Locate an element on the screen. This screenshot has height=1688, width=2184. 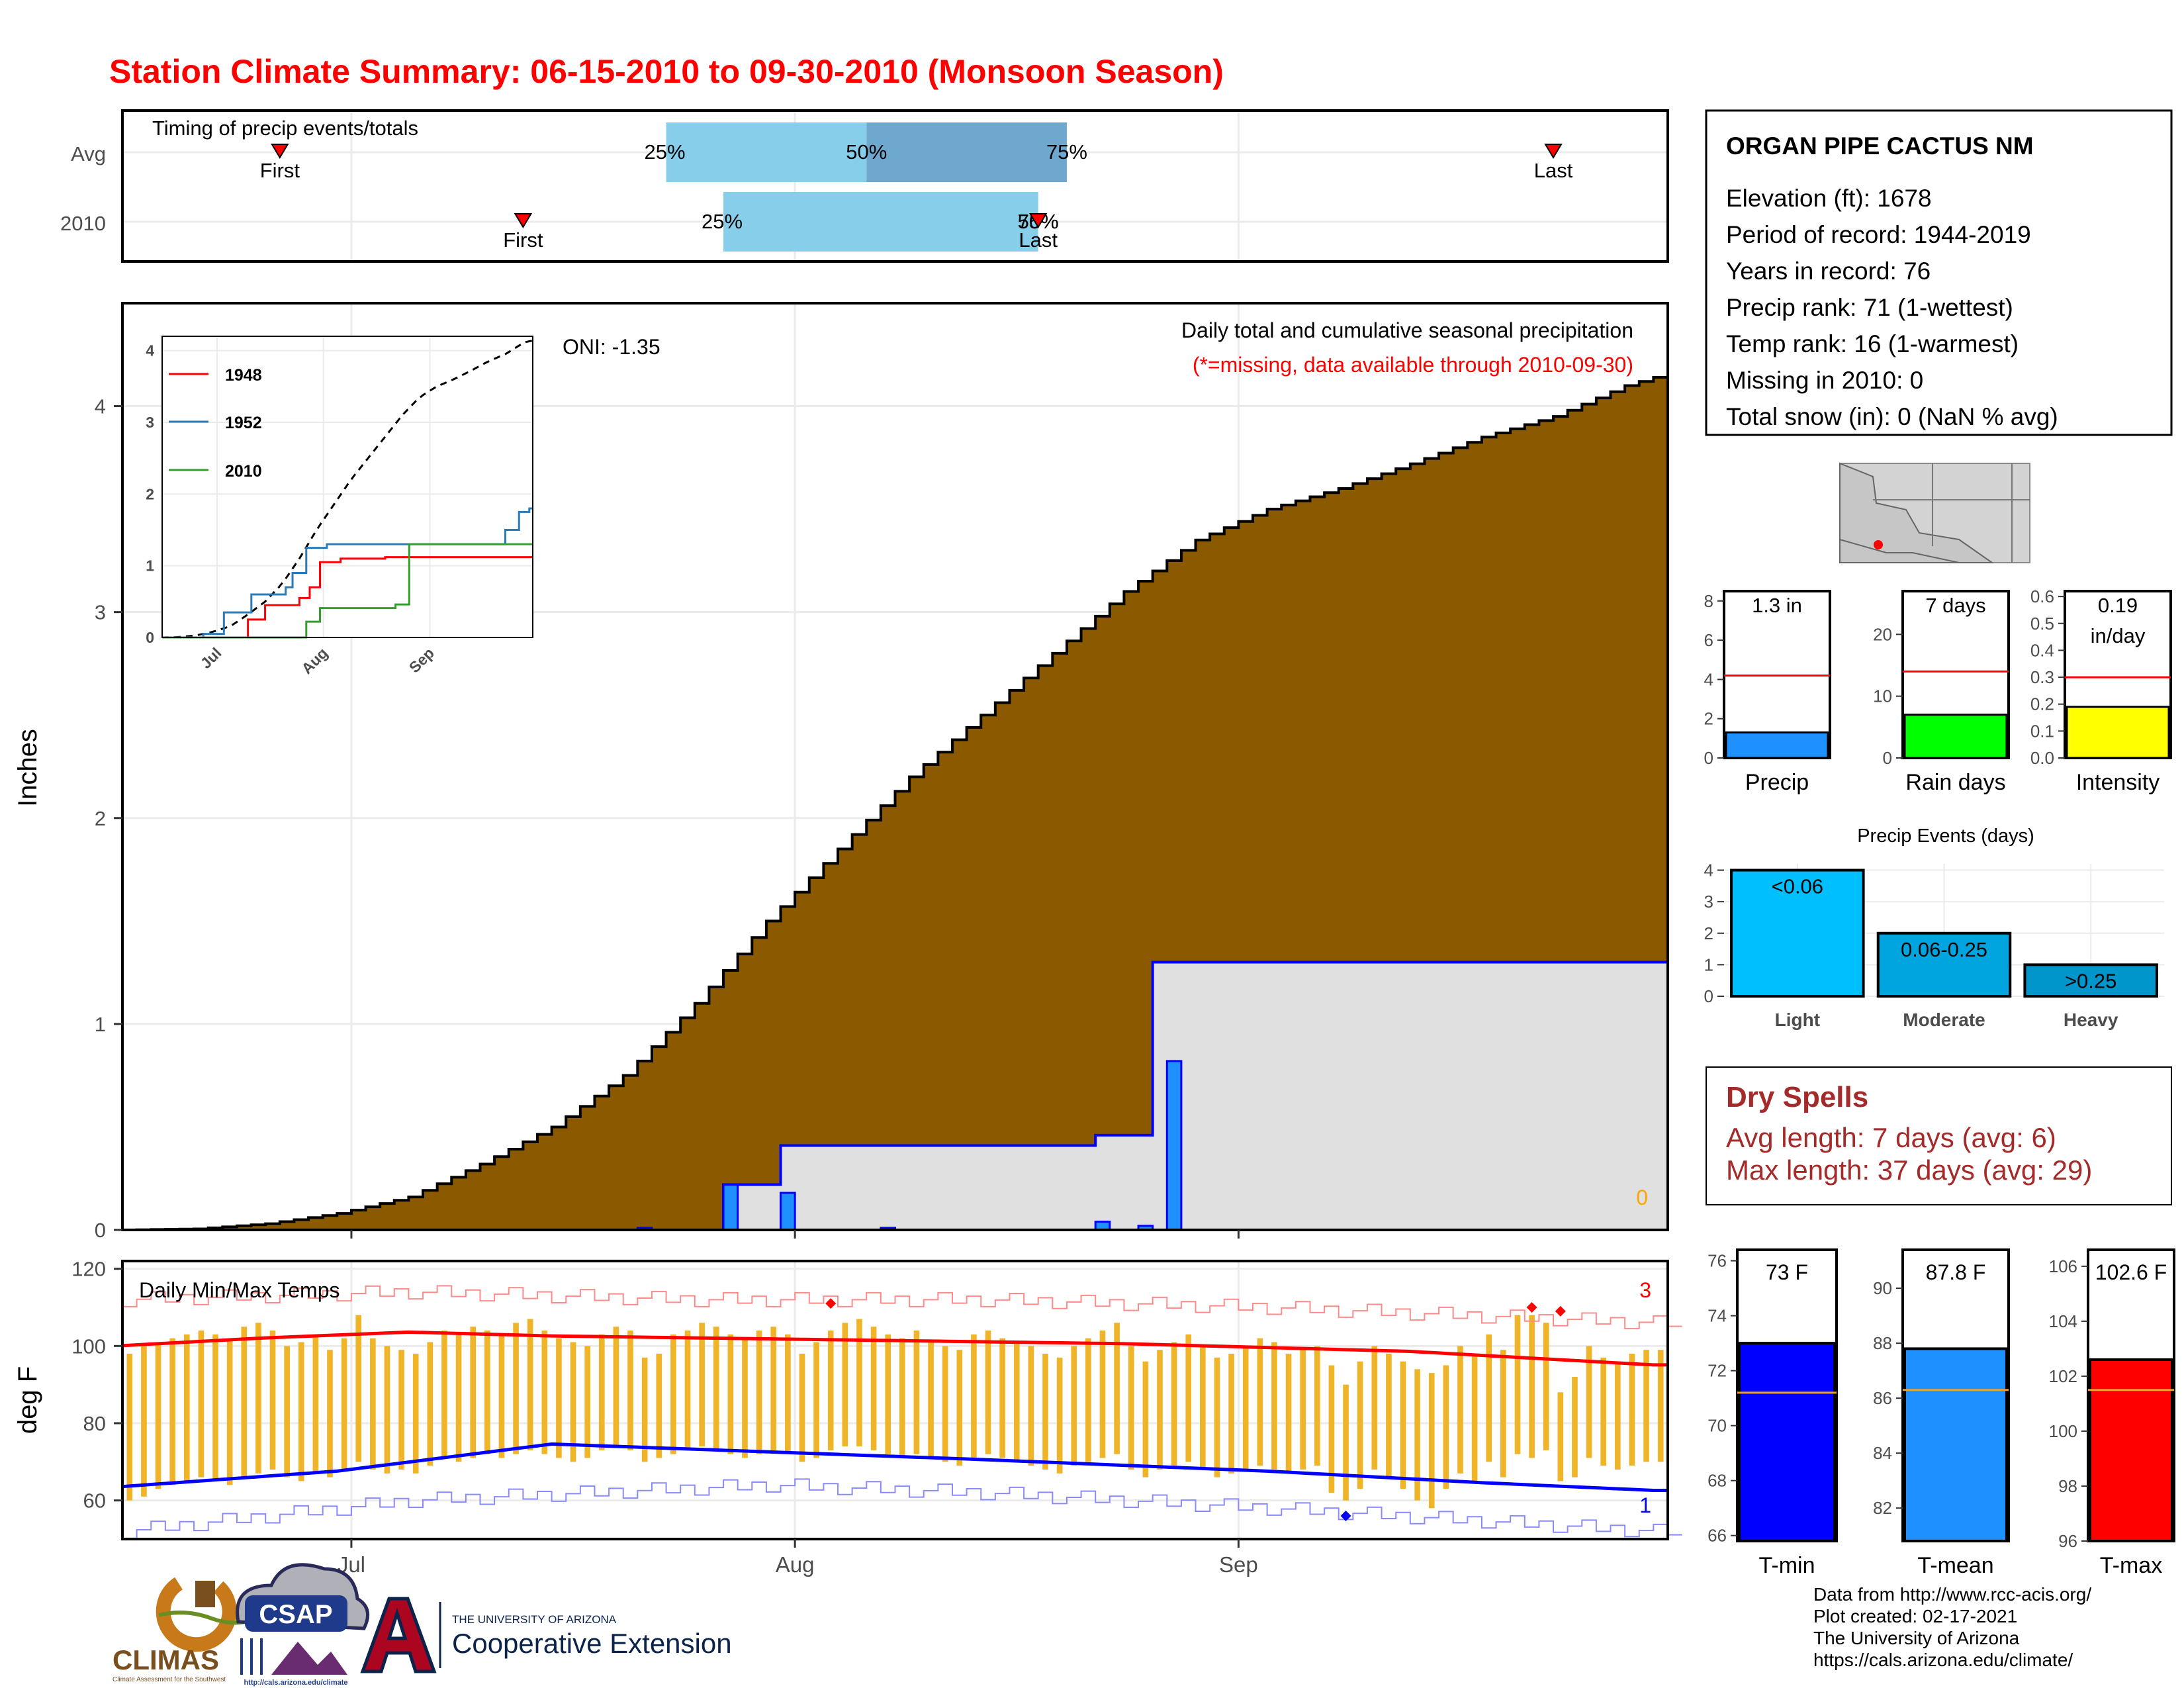
stat-bar-value-label: 7 days is located at coordinates (1955, 605).